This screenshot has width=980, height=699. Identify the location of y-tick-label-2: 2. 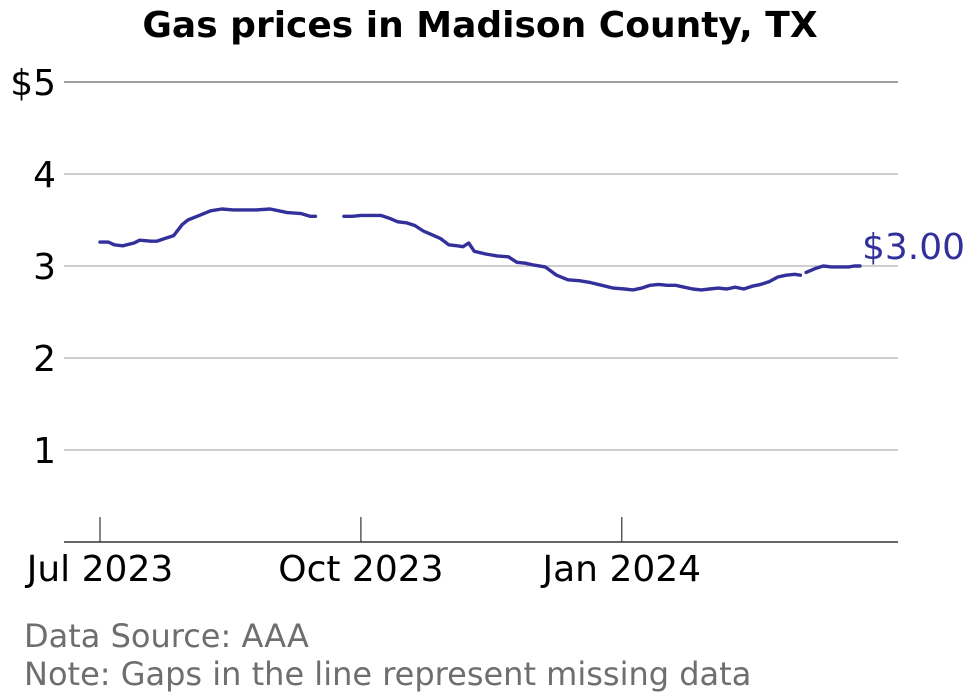
(44, 359).